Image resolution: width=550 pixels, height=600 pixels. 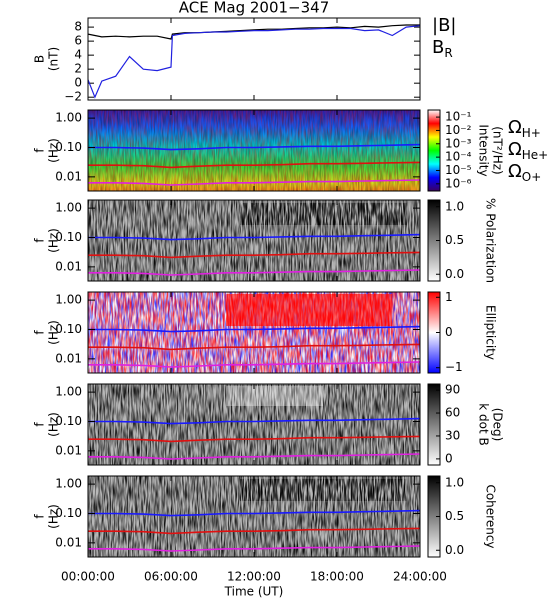 What do you see at coordinates (454, 482) in the screenshot?
I see `colorbar-tick-label: 1.0` at bounding box center [454, 482].